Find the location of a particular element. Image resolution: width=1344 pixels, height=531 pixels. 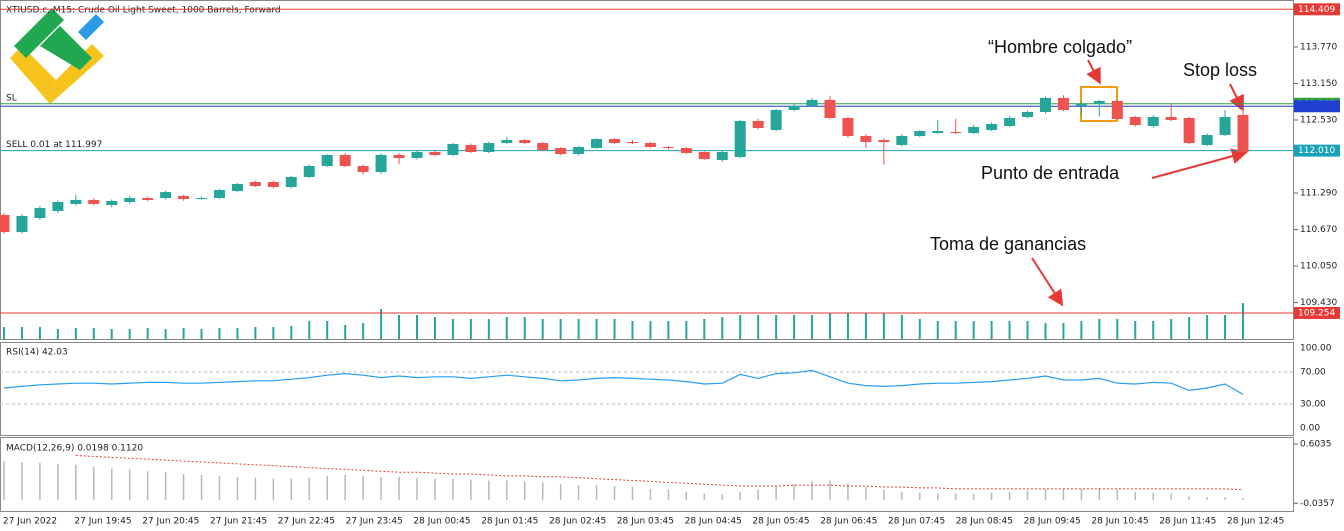

x-tick-label: 27 Jun 19:45 is located at coordinates (102, 522).